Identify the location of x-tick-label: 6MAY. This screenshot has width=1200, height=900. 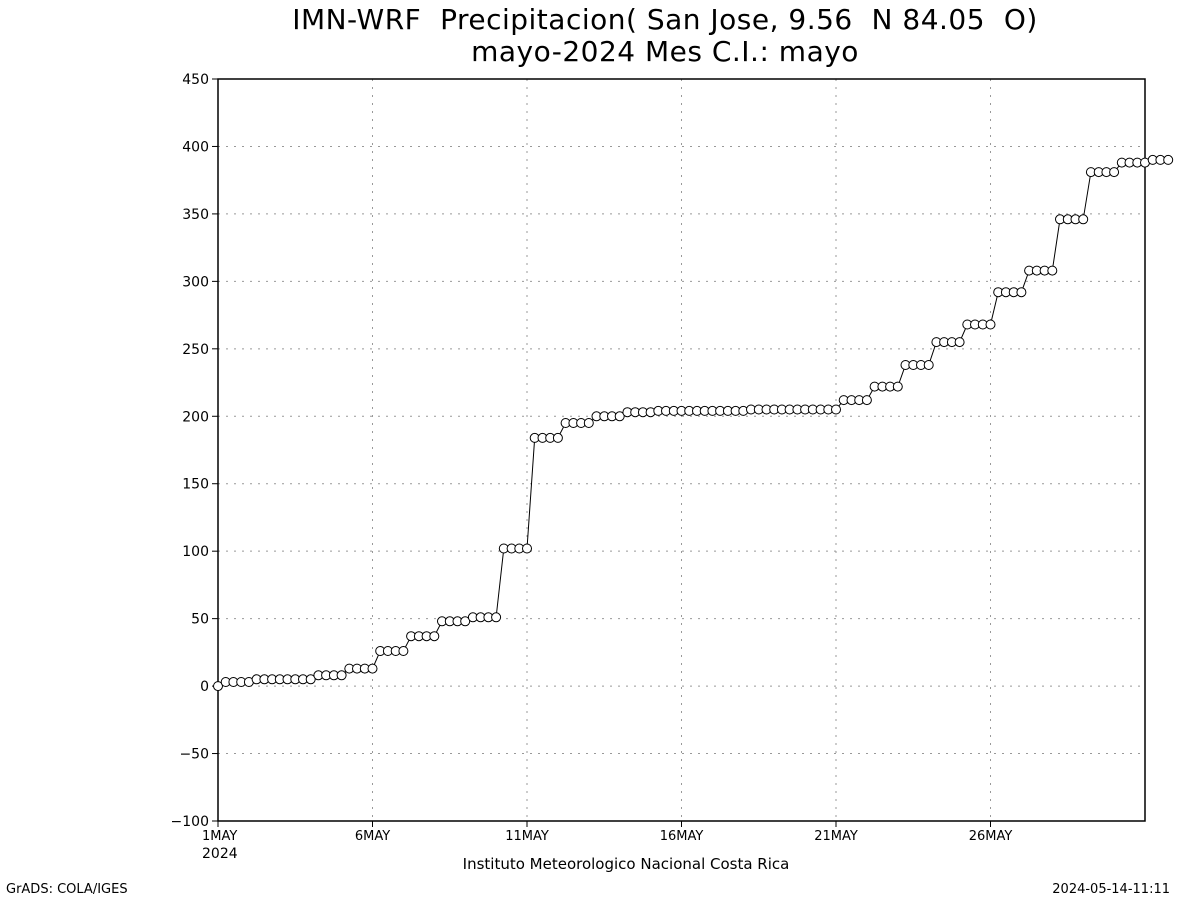
(372, 836).